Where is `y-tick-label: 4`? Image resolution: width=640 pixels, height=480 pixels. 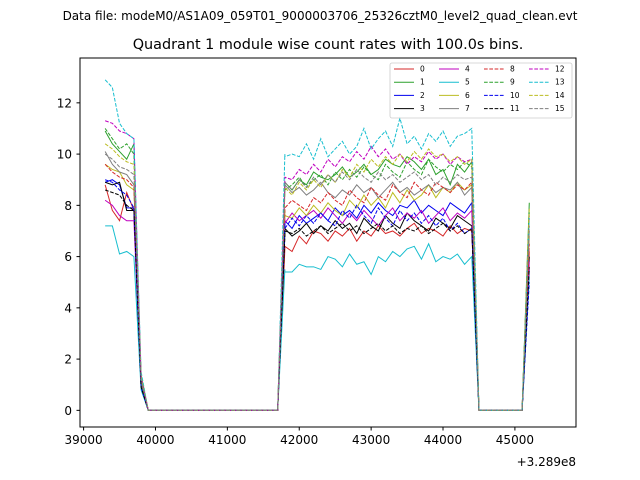
y-tick-label: 4 is located at coordinates (68, 308).